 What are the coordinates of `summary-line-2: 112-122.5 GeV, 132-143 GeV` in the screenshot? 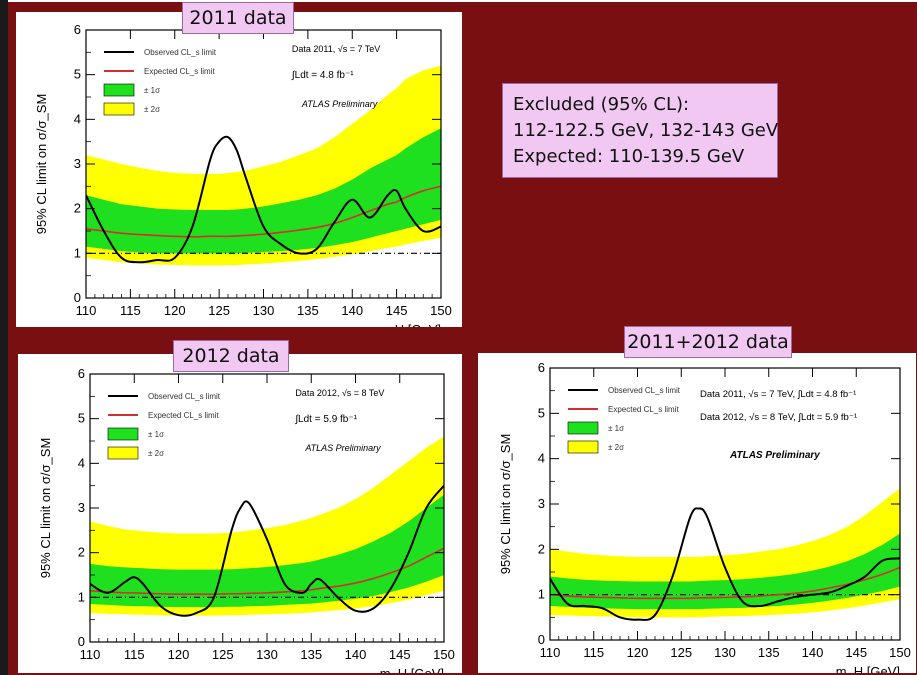 It's located at (646, 130).